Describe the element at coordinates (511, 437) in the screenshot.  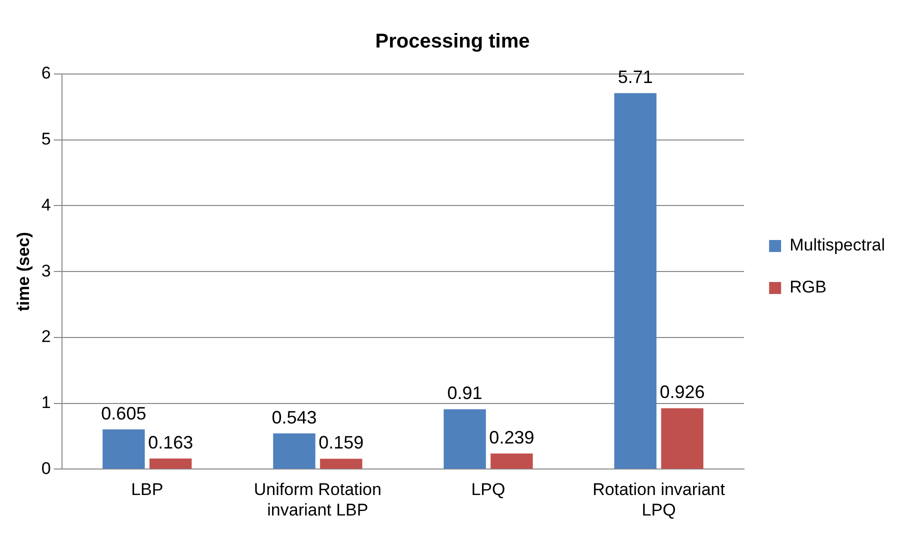
I see `data-label: 0.239` at that location.